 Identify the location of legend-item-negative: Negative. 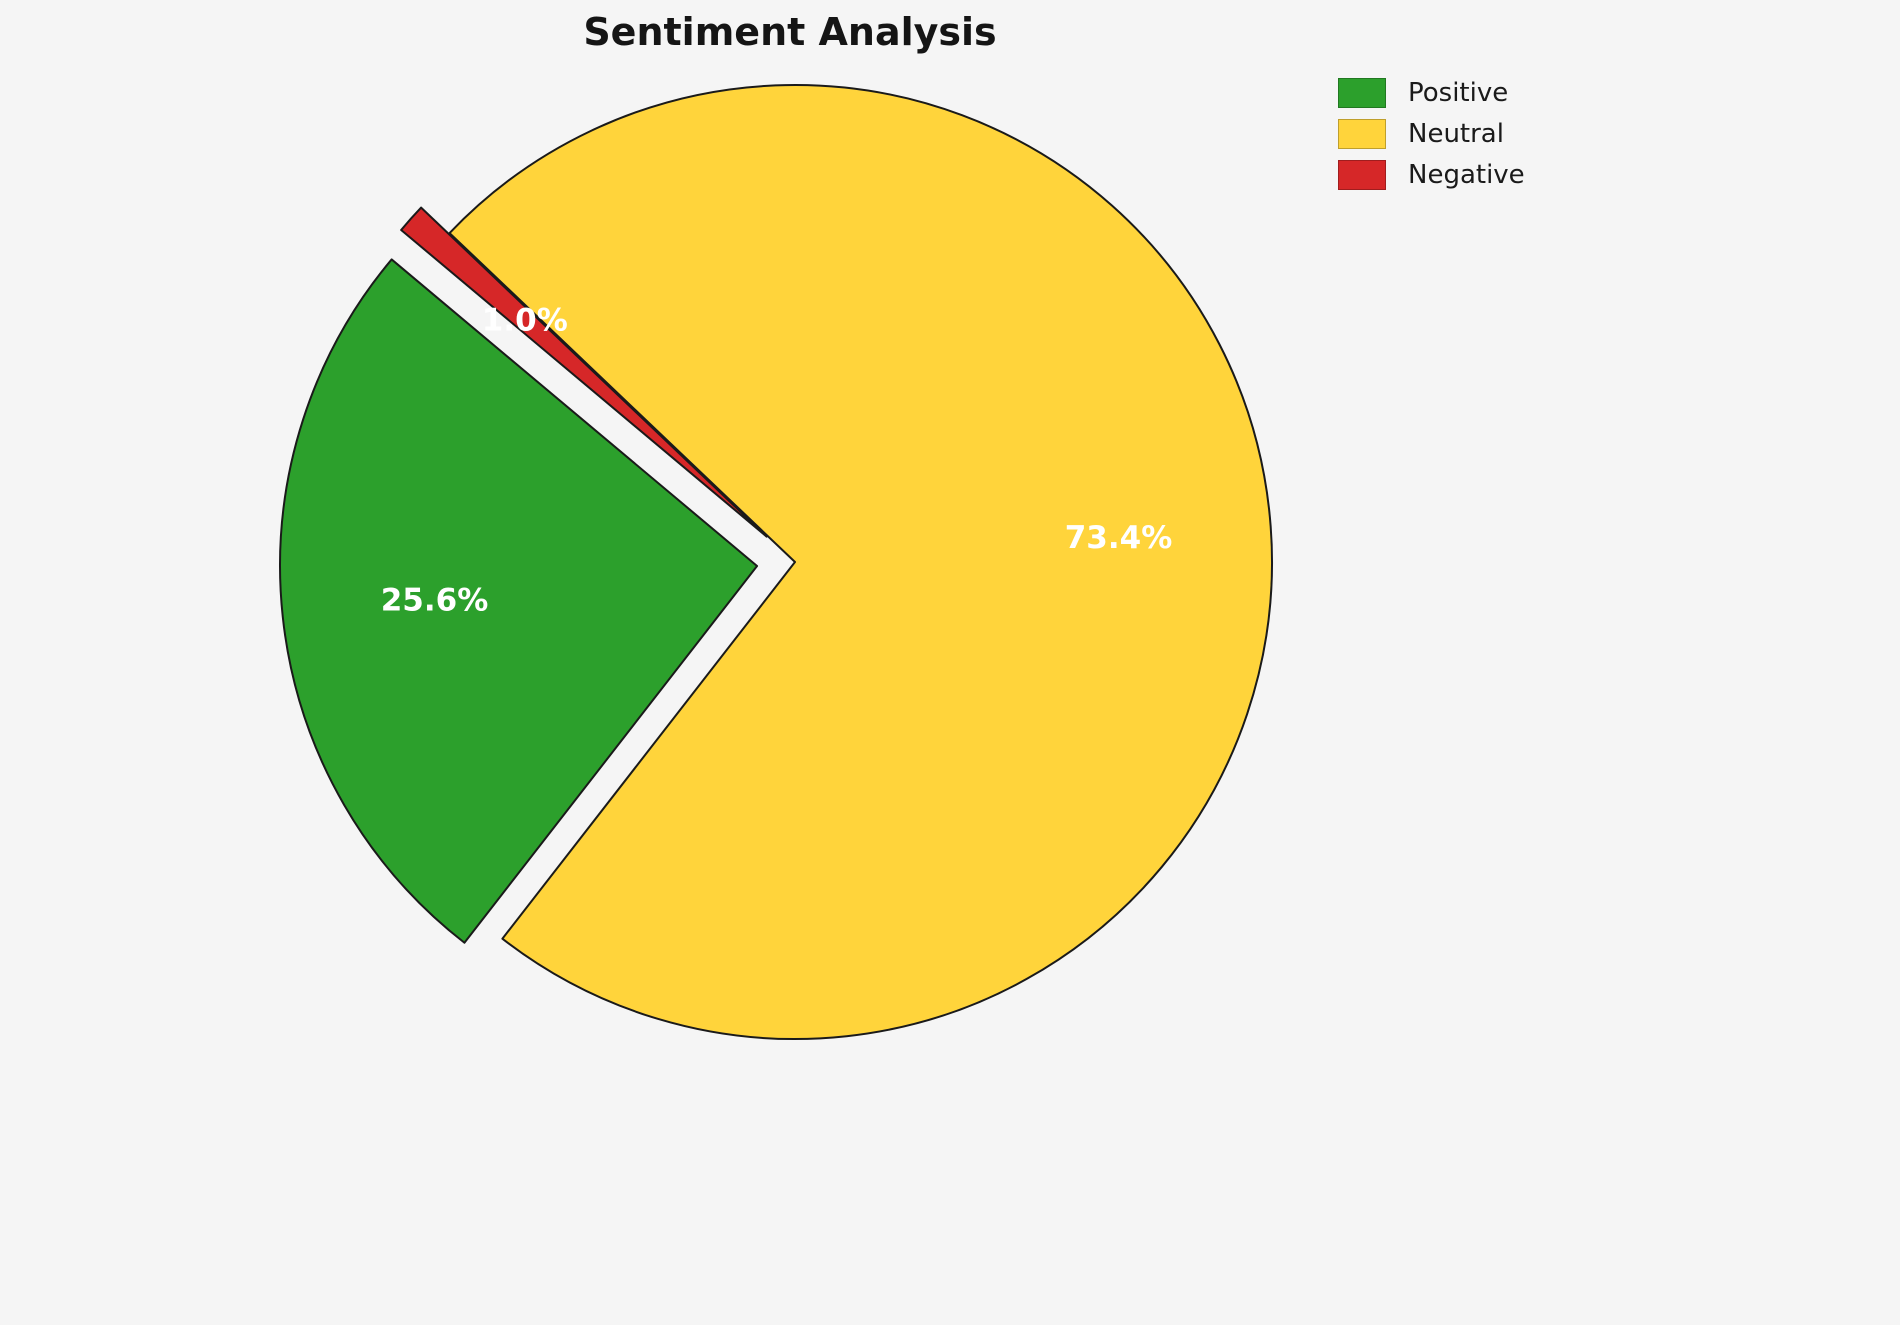
(1431, 175).